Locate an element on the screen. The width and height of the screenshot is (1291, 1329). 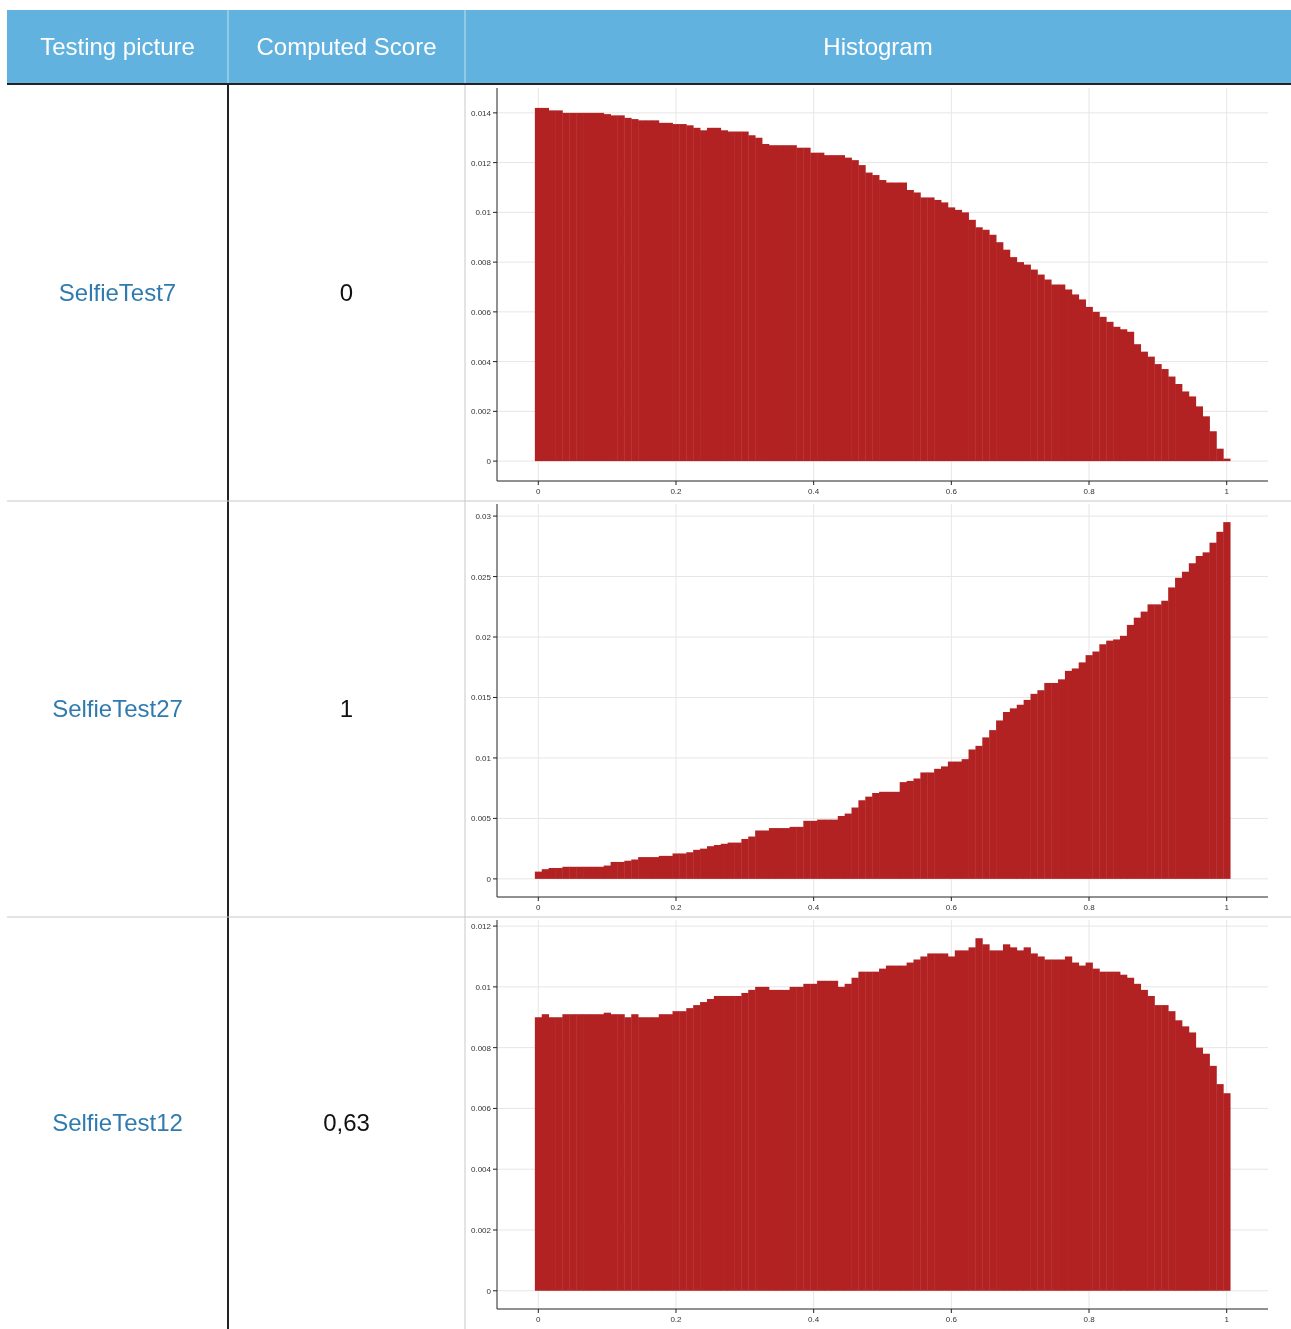
text: SelfieTest27 is located at coordinates (117, 708).